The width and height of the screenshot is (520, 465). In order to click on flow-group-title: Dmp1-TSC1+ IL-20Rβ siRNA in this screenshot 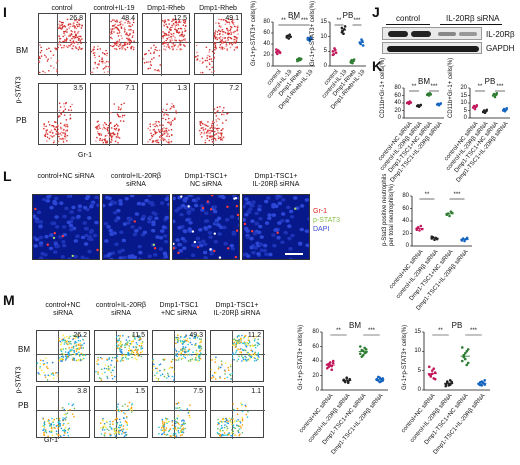, I will do `click(237, 309)`.